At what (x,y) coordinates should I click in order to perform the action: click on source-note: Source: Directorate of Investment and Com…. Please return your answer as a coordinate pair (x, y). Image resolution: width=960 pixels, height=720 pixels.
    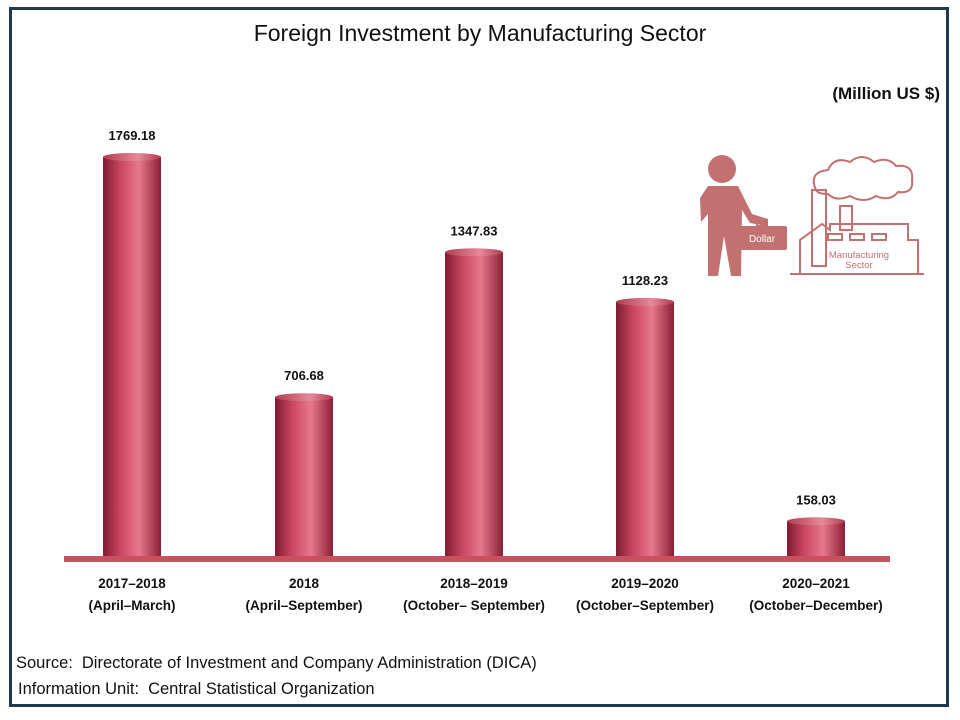
    Looking at the image, I should click on (281, 663).